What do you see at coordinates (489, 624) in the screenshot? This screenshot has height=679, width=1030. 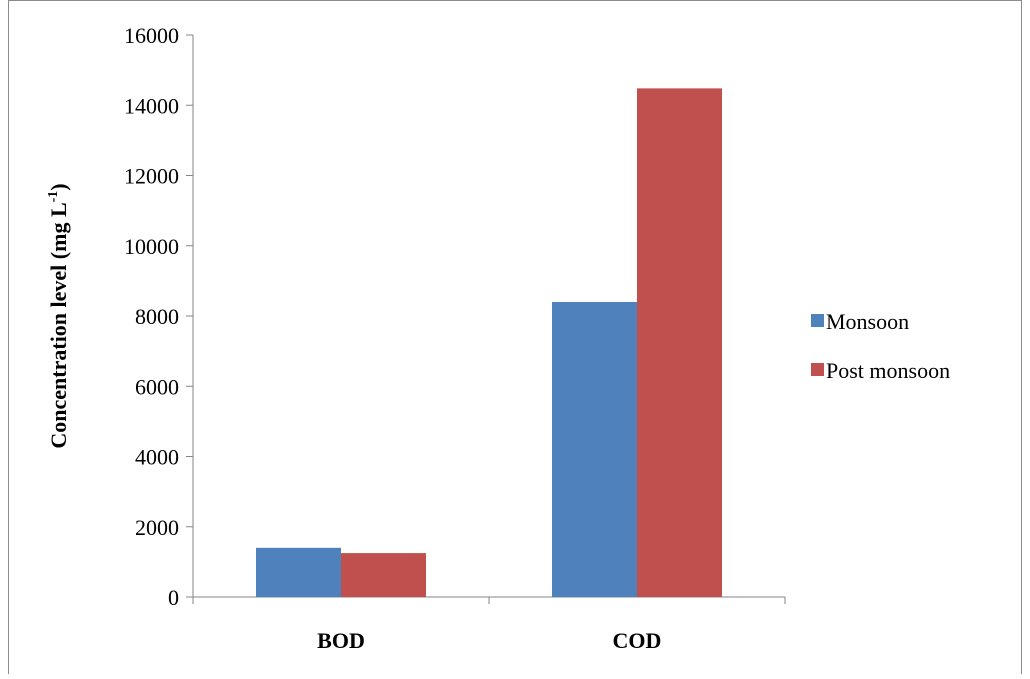 I see `x-axis: BOD COD` at bounding box center [489, 624].